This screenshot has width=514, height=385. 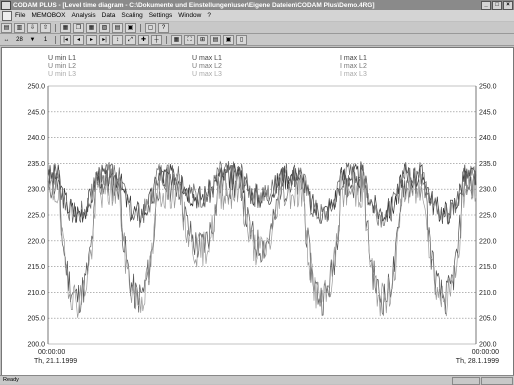 I want to click on y-tick-label-left: 205.0, so click(x=36, y=319).